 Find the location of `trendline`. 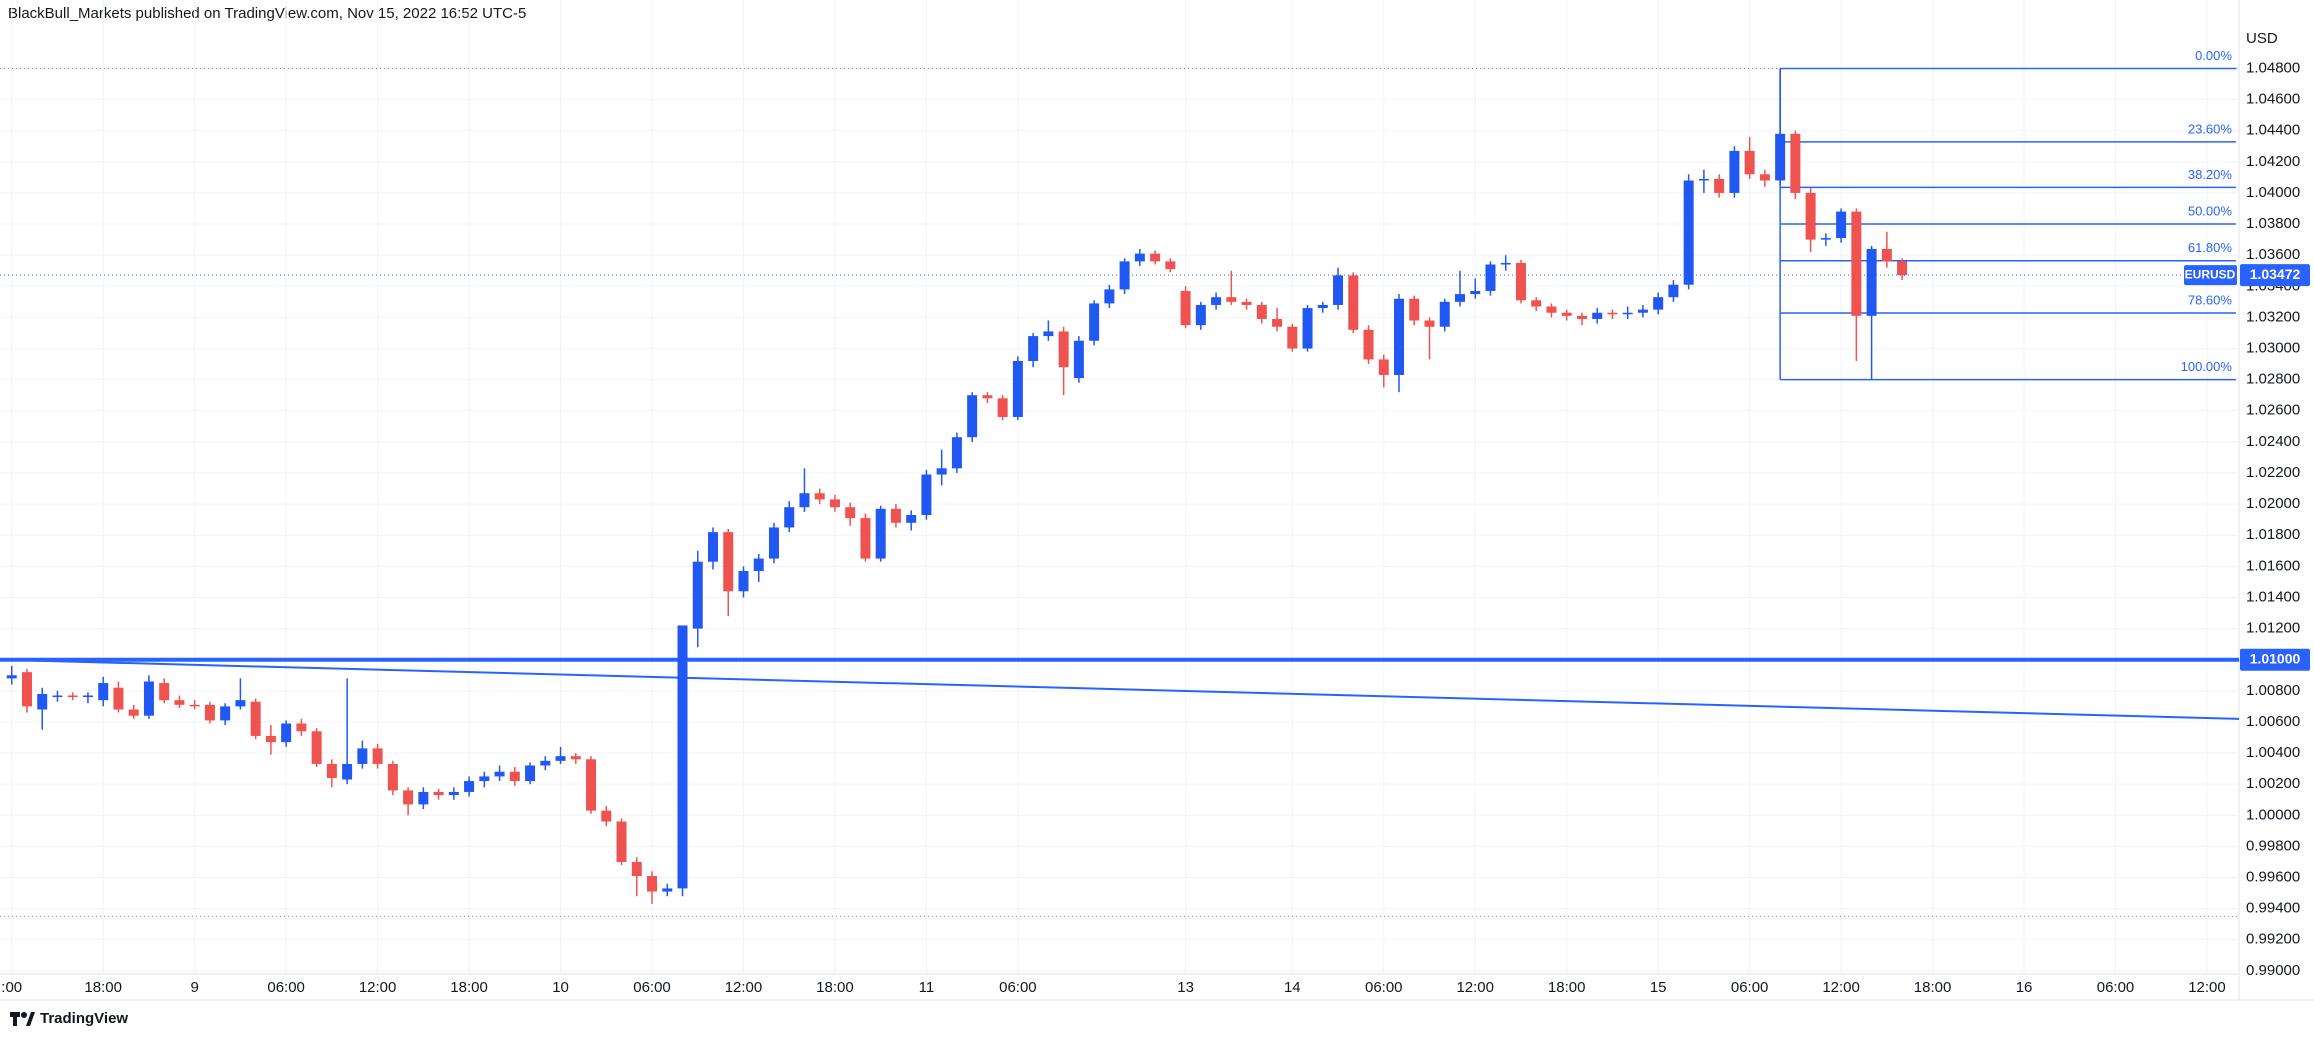

trendline is located at coordinates (1120, 689).